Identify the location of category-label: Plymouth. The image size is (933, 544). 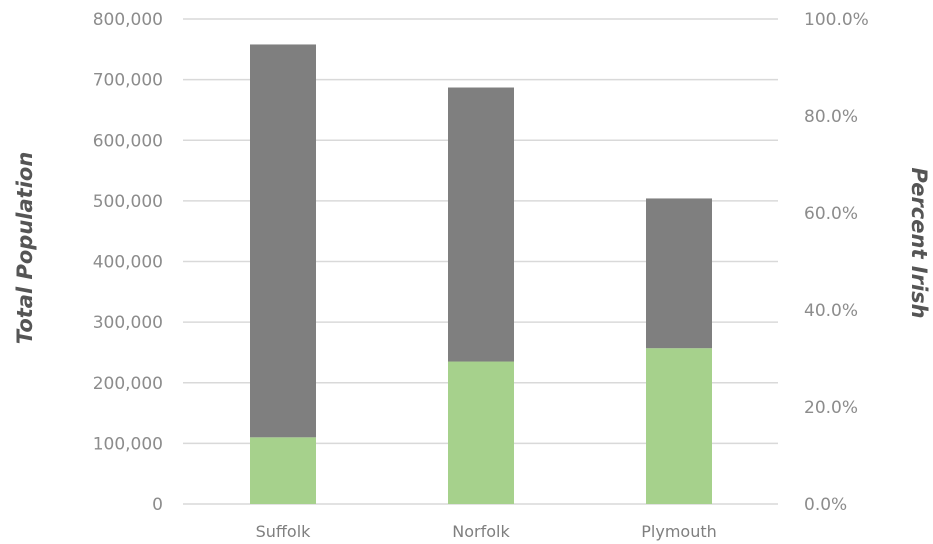
(679, 531).